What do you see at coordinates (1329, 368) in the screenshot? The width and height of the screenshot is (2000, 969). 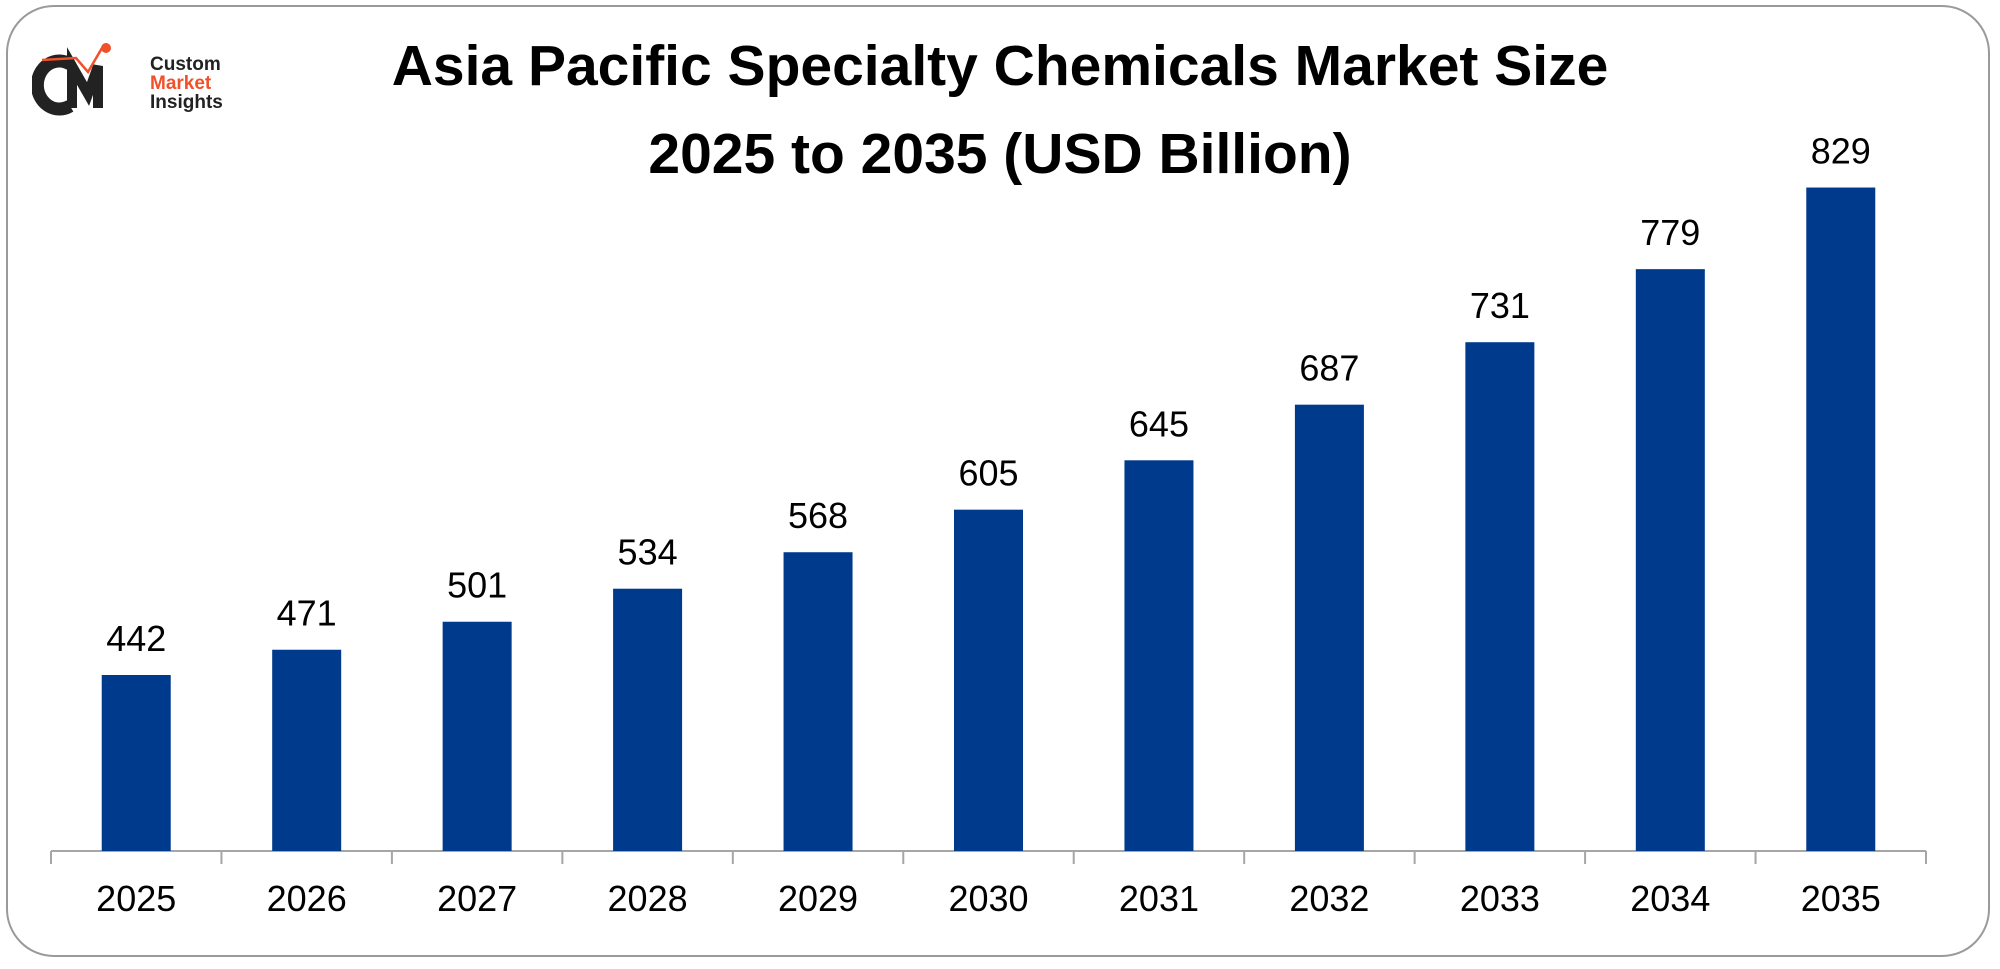 I see `data-label-2032: 687` at bounding box center [1329, 368].